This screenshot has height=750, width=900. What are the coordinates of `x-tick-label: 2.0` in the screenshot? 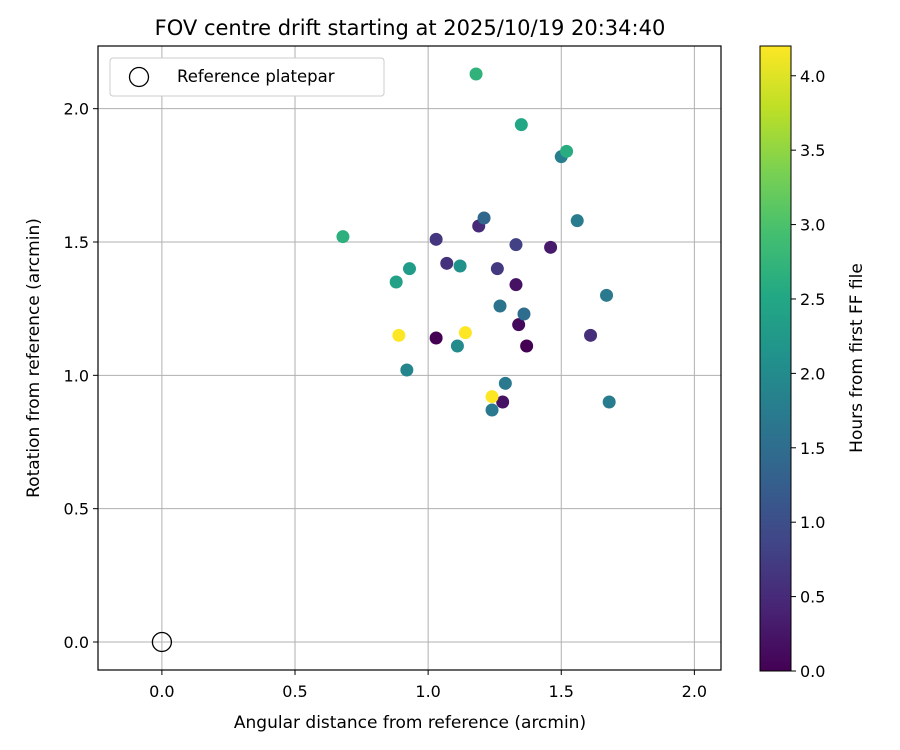 It's located at (694, 691).